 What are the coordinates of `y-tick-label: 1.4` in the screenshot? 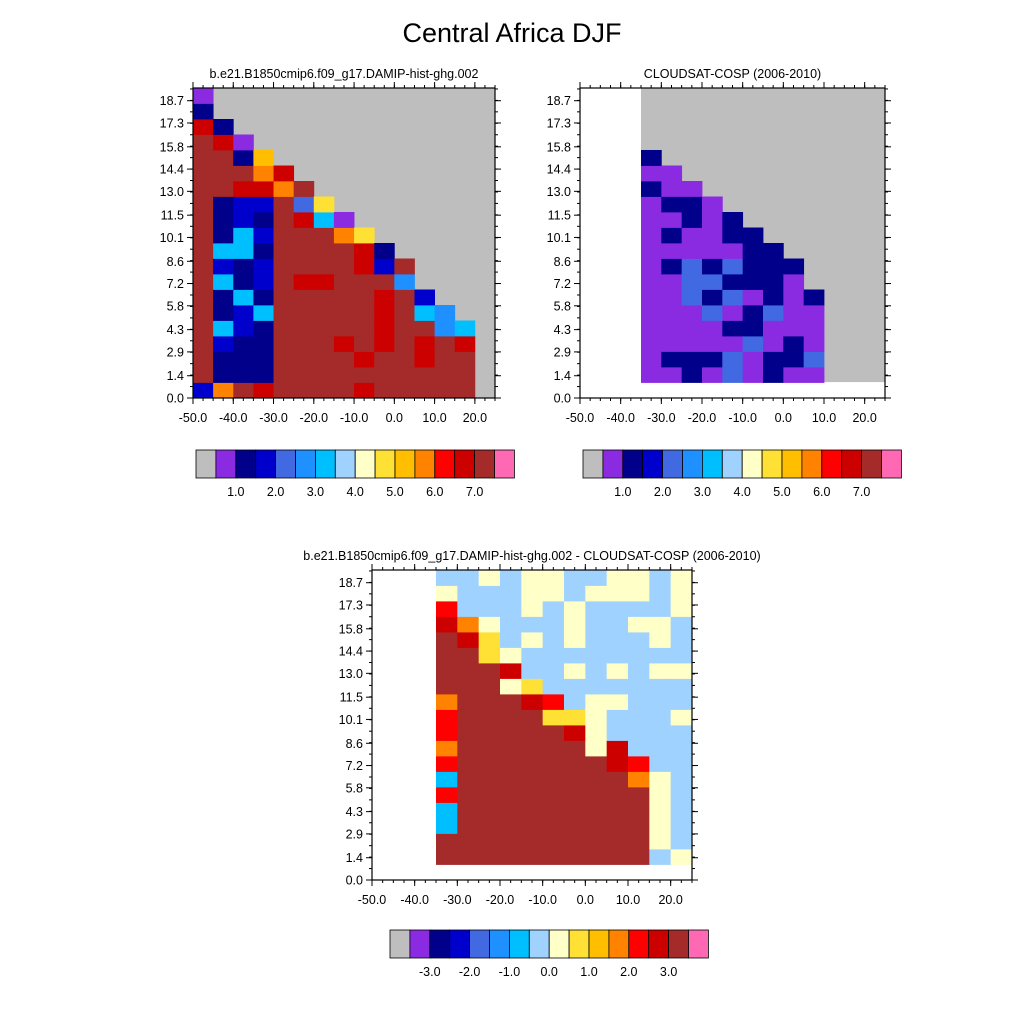 It's located at (175, 376).